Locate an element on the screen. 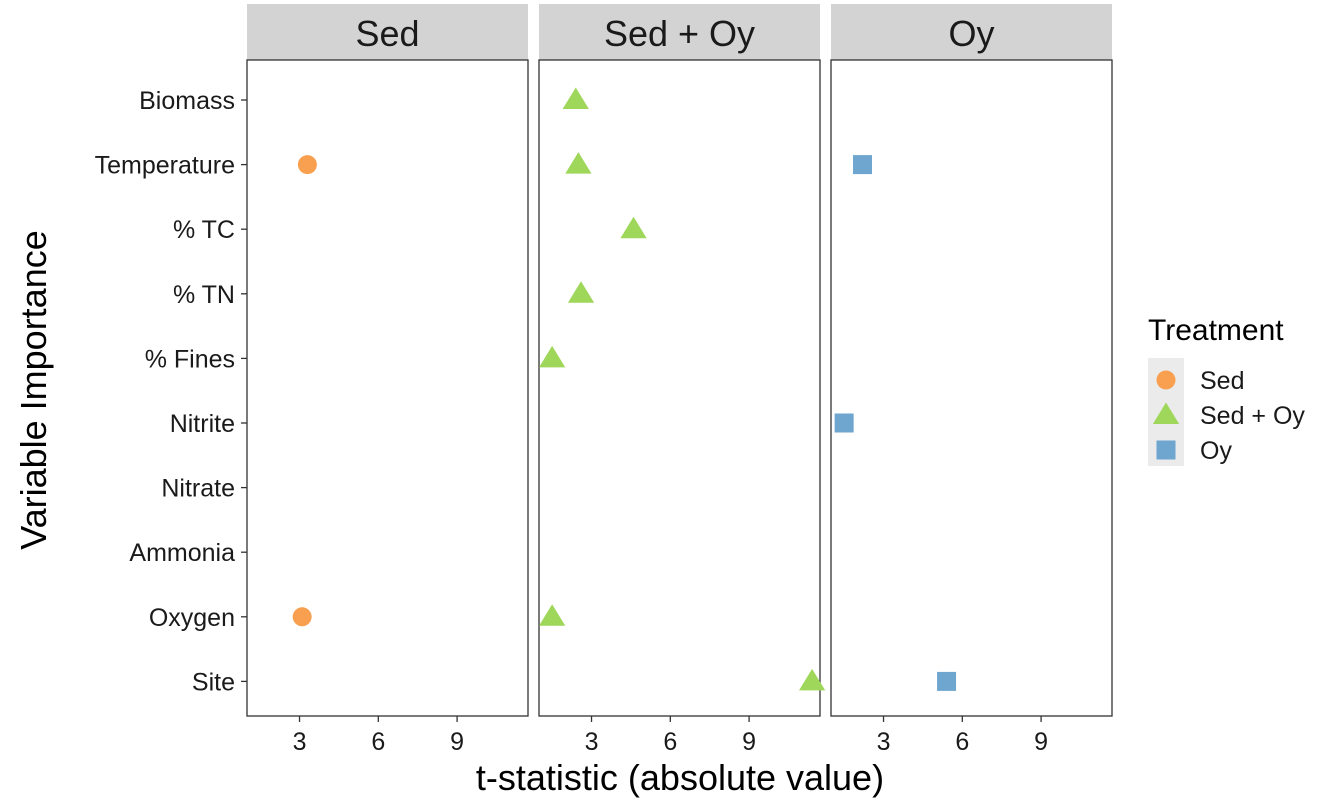 The height and width of the screenshot is (800, 1336). point-sed-oy-fines is located at coordinates (552, 356).